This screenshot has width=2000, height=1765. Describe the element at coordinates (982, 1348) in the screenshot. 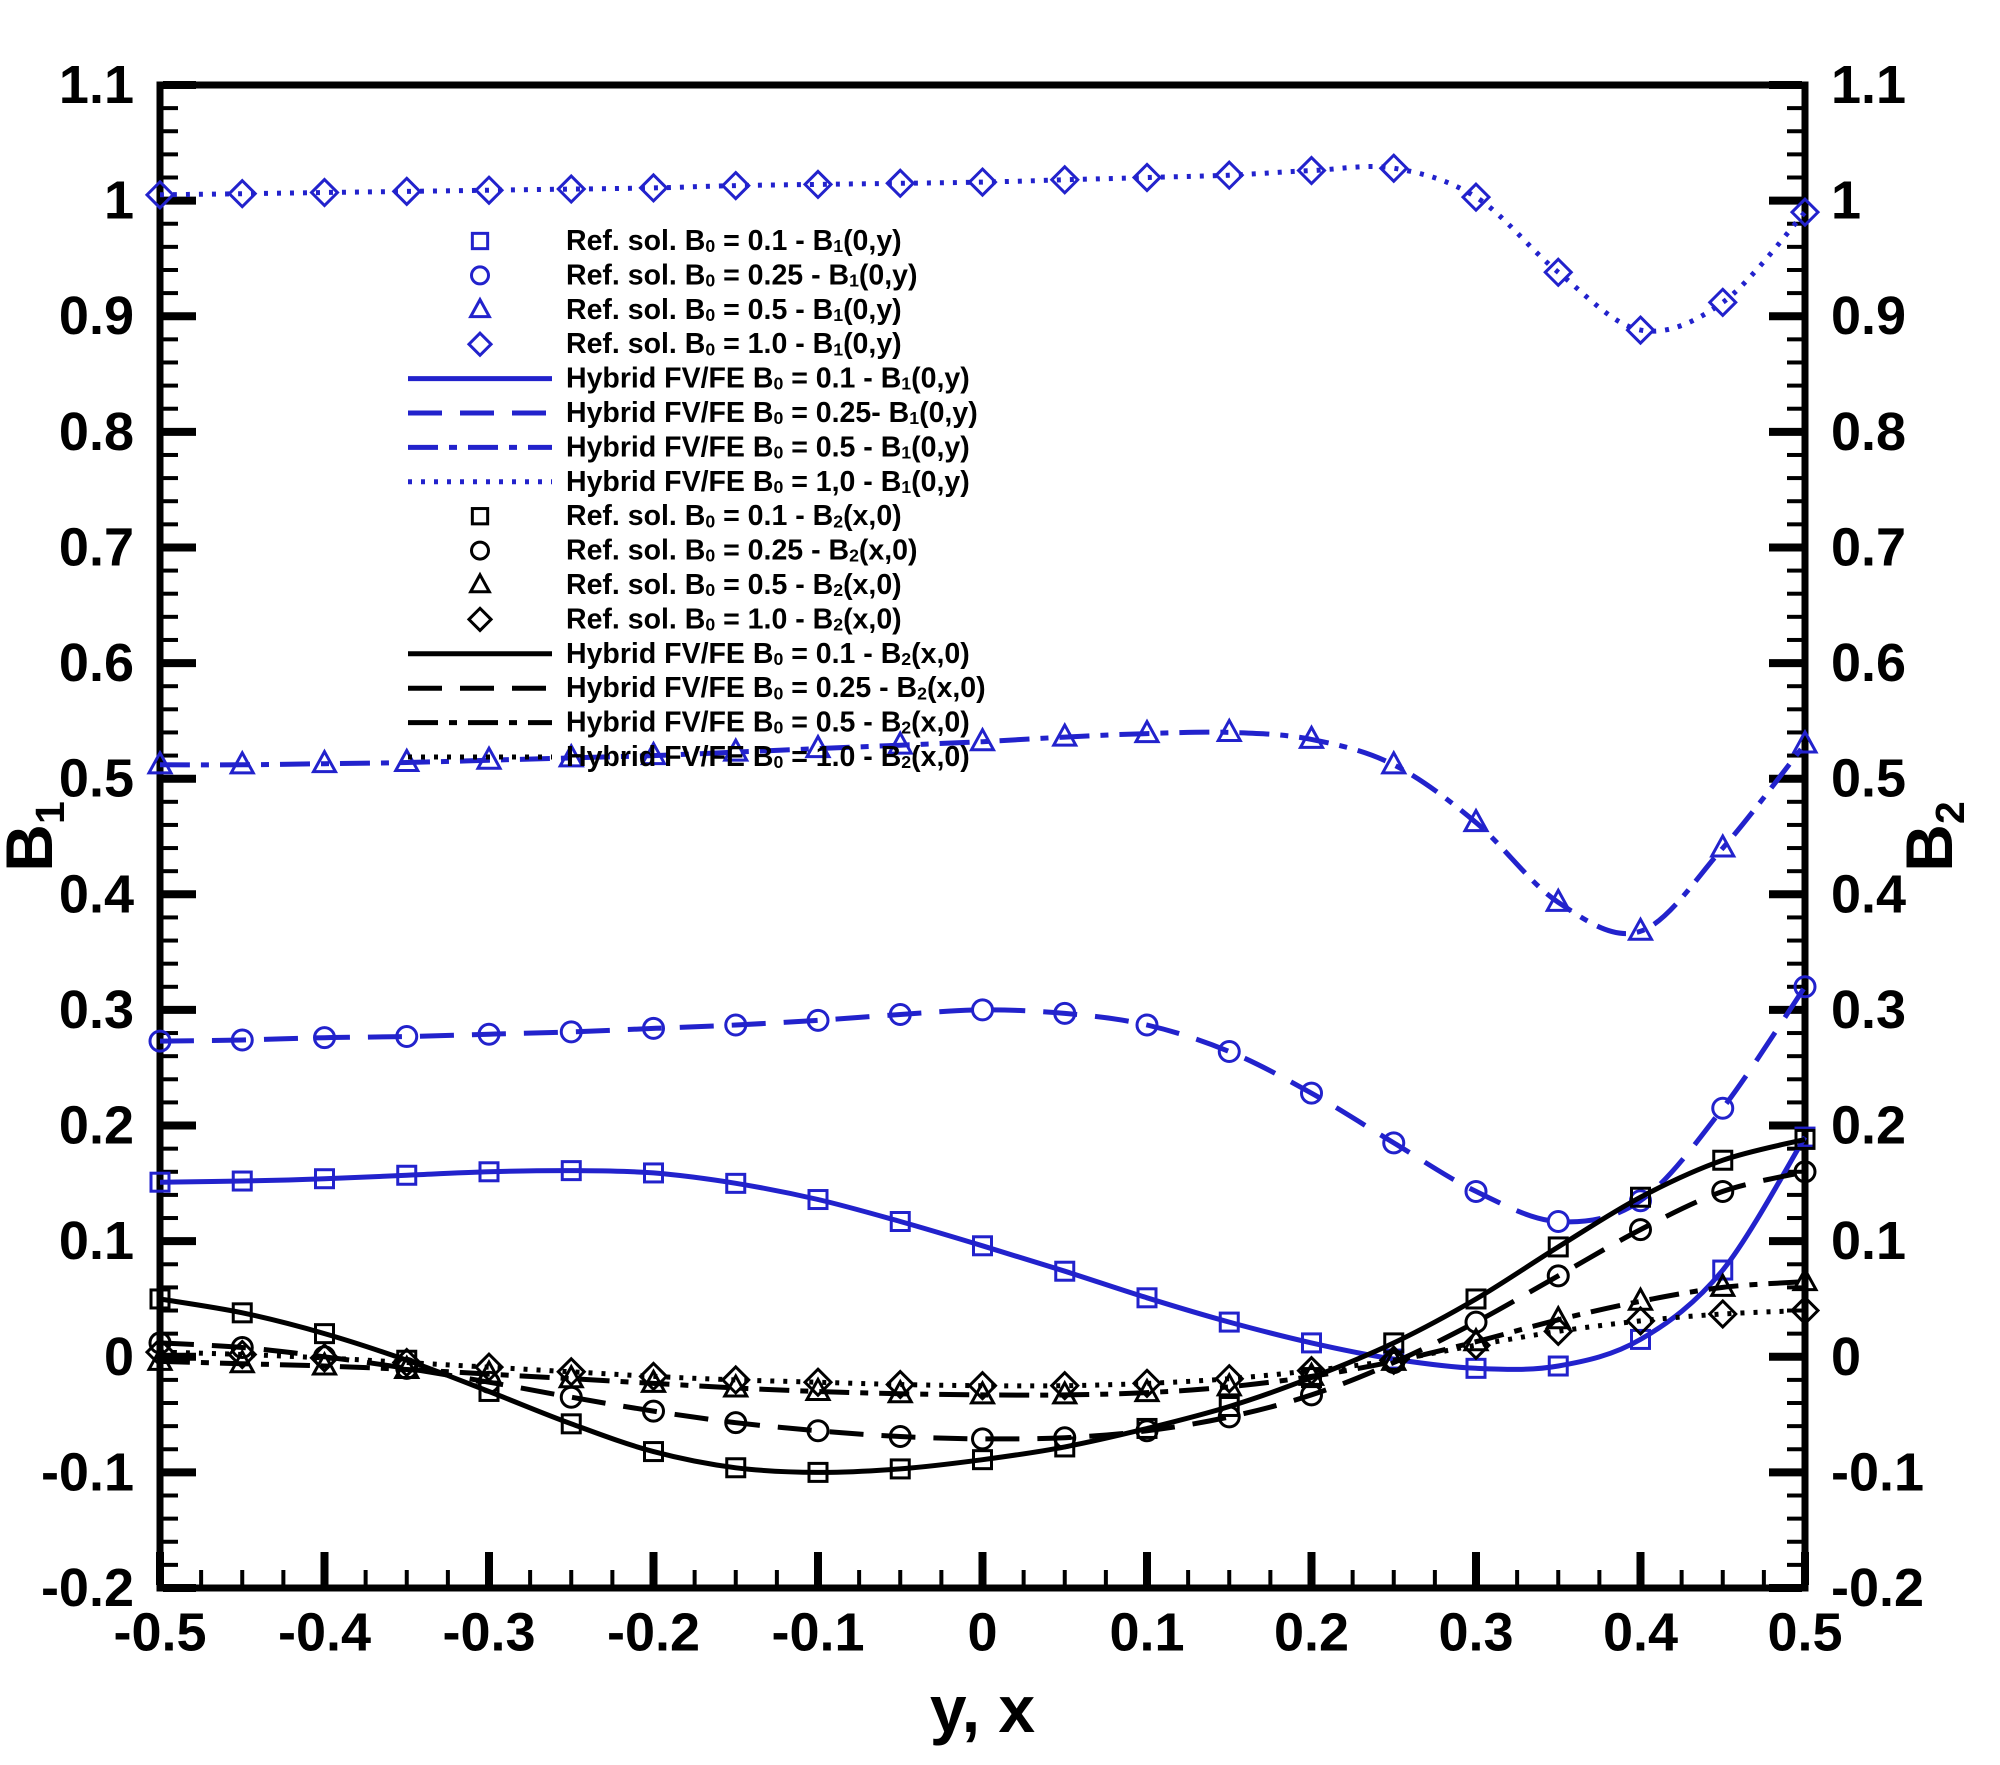

I see `ref-markers-b2-b0-1p0` at that location.